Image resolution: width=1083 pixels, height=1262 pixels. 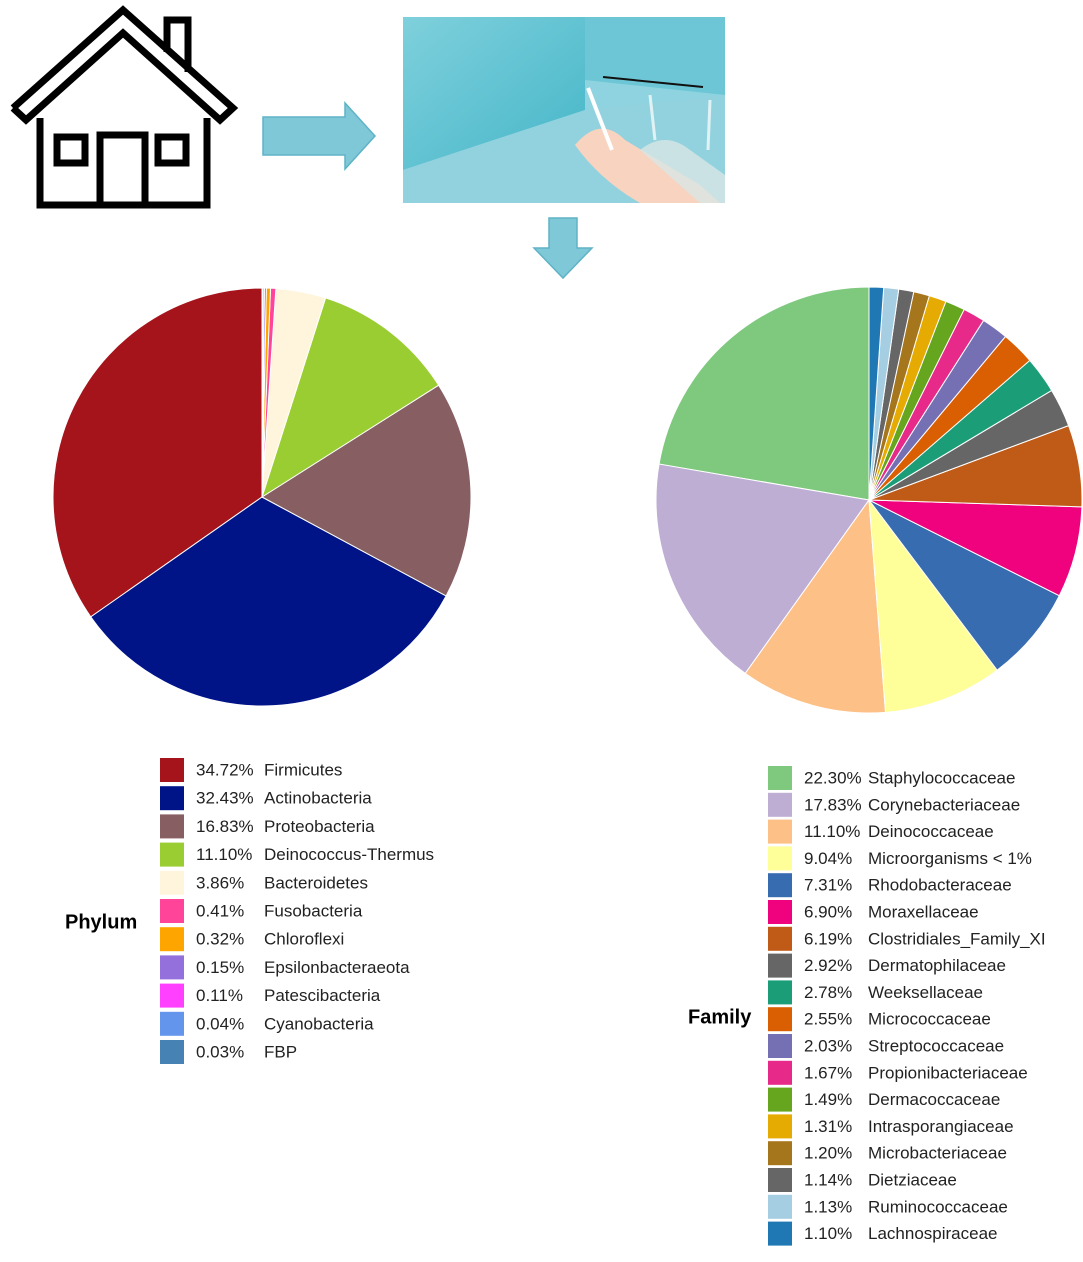 I want to click on legend-value: 6.90%, so click(x=828, y=911).